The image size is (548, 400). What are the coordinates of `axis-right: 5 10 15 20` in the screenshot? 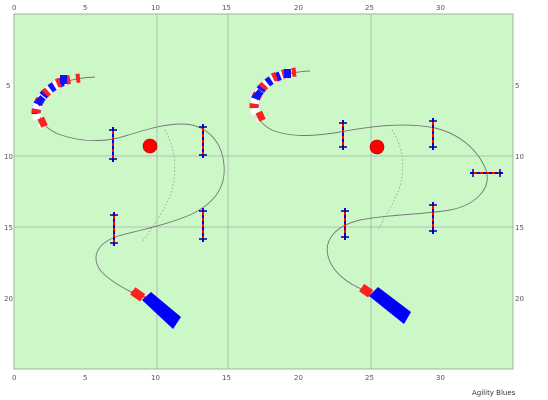 It's located at (519, 192).